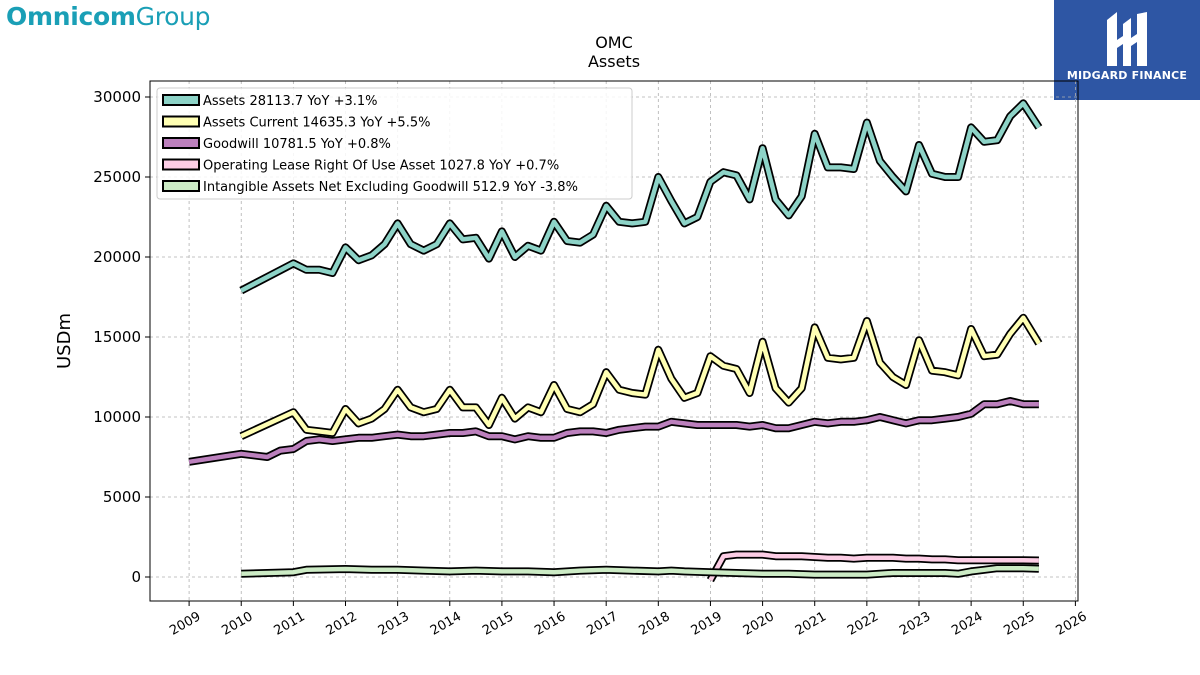 This screenshot has width=1200, height=675. Describe the element at coordinates (71, 16) in the screenshot. I see `brand-first: Omnicom` at that location.